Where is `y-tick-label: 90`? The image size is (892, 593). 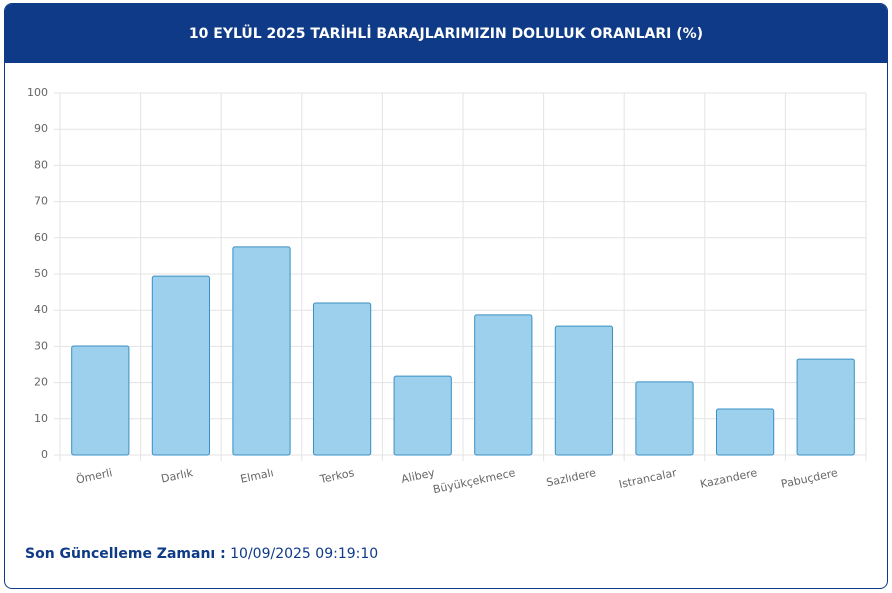 y-tick-label: 90 is located at coordinates (41, 128).